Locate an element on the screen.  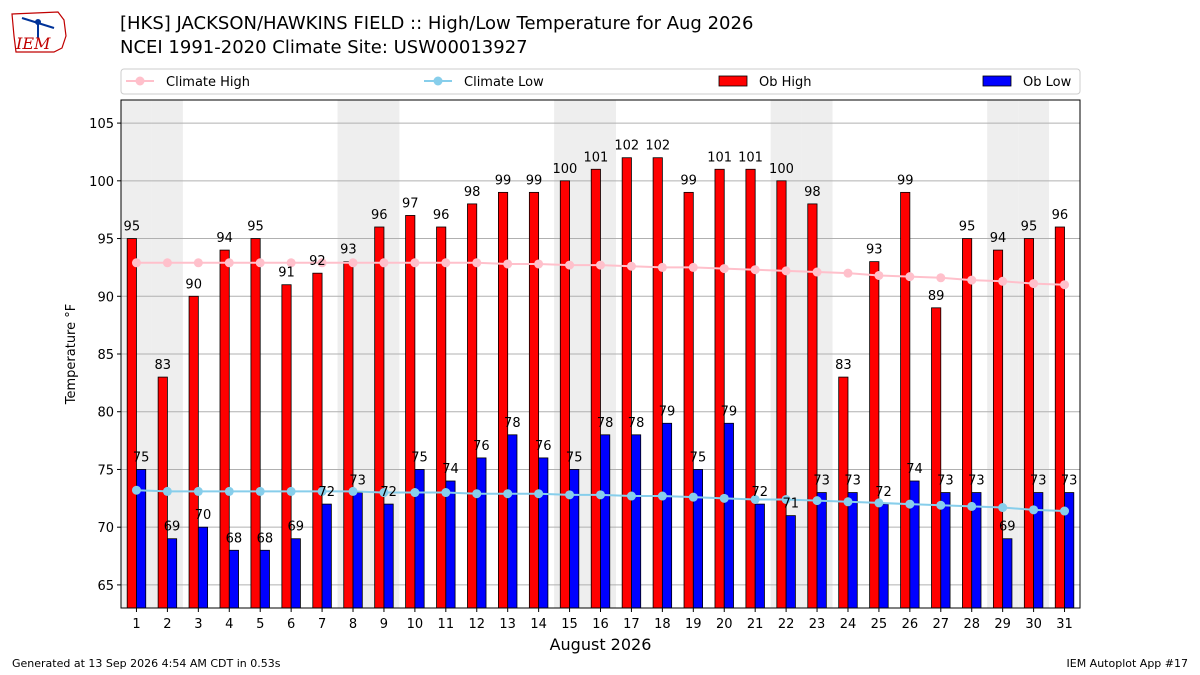
ob-high-label: 100 is located at coordinates (781, 169).